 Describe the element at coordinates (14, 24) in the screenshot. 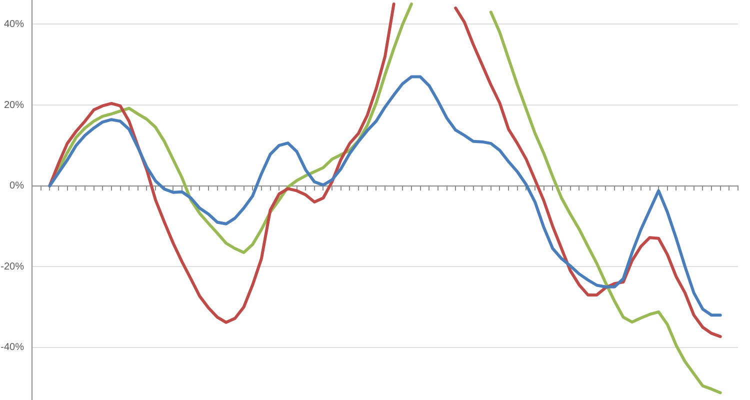

I see `y-tick-label: 40%` at that location.